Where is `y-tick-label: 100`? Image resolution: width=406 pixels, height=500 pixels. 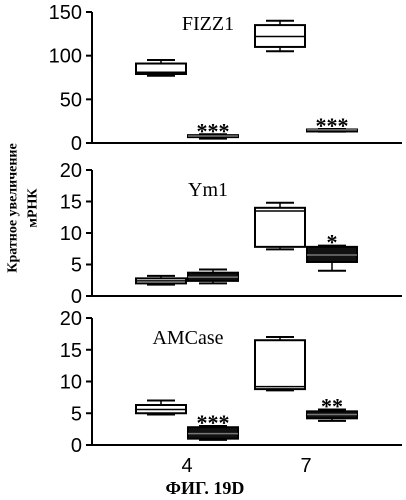
y-tick-label: 100 is located at coordinates (65, 57).